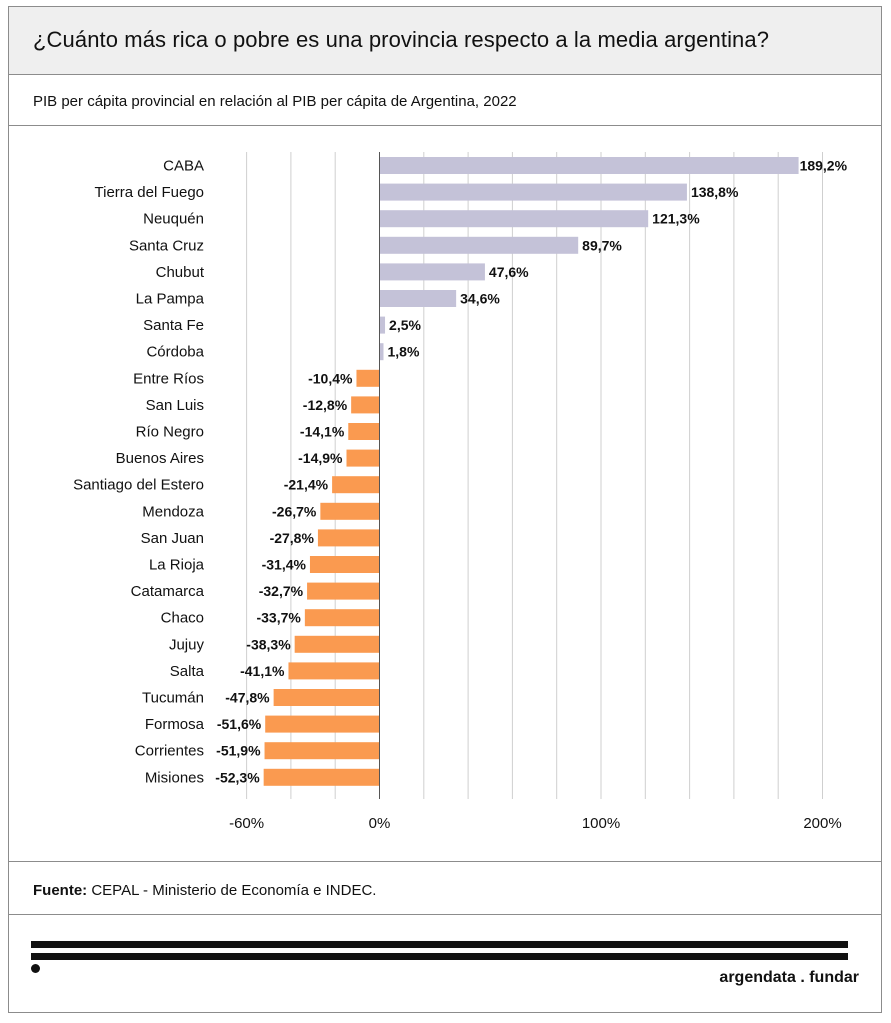  Describe the element at coordinates (173, 325) in the screenshot. I see `category-label: Santa Fe` at that location.